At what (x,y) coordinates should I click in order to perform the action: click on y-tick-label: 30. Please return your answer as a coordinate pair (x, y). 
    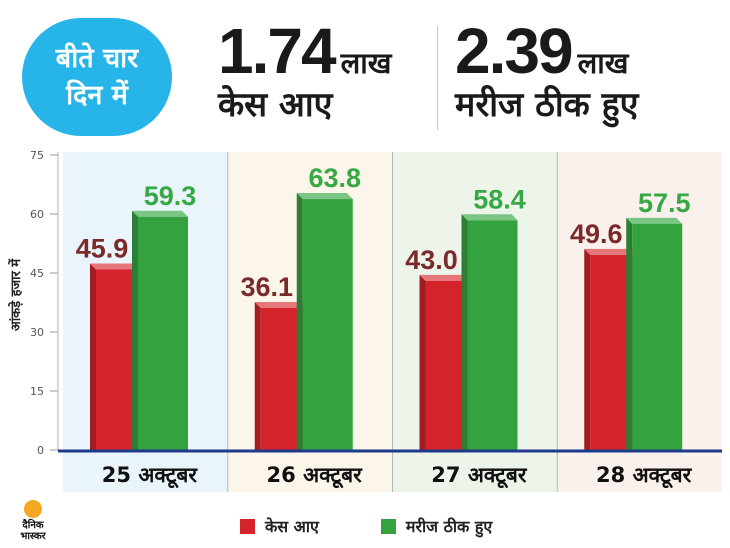
    Looking at the image, I should click on (37, 332).